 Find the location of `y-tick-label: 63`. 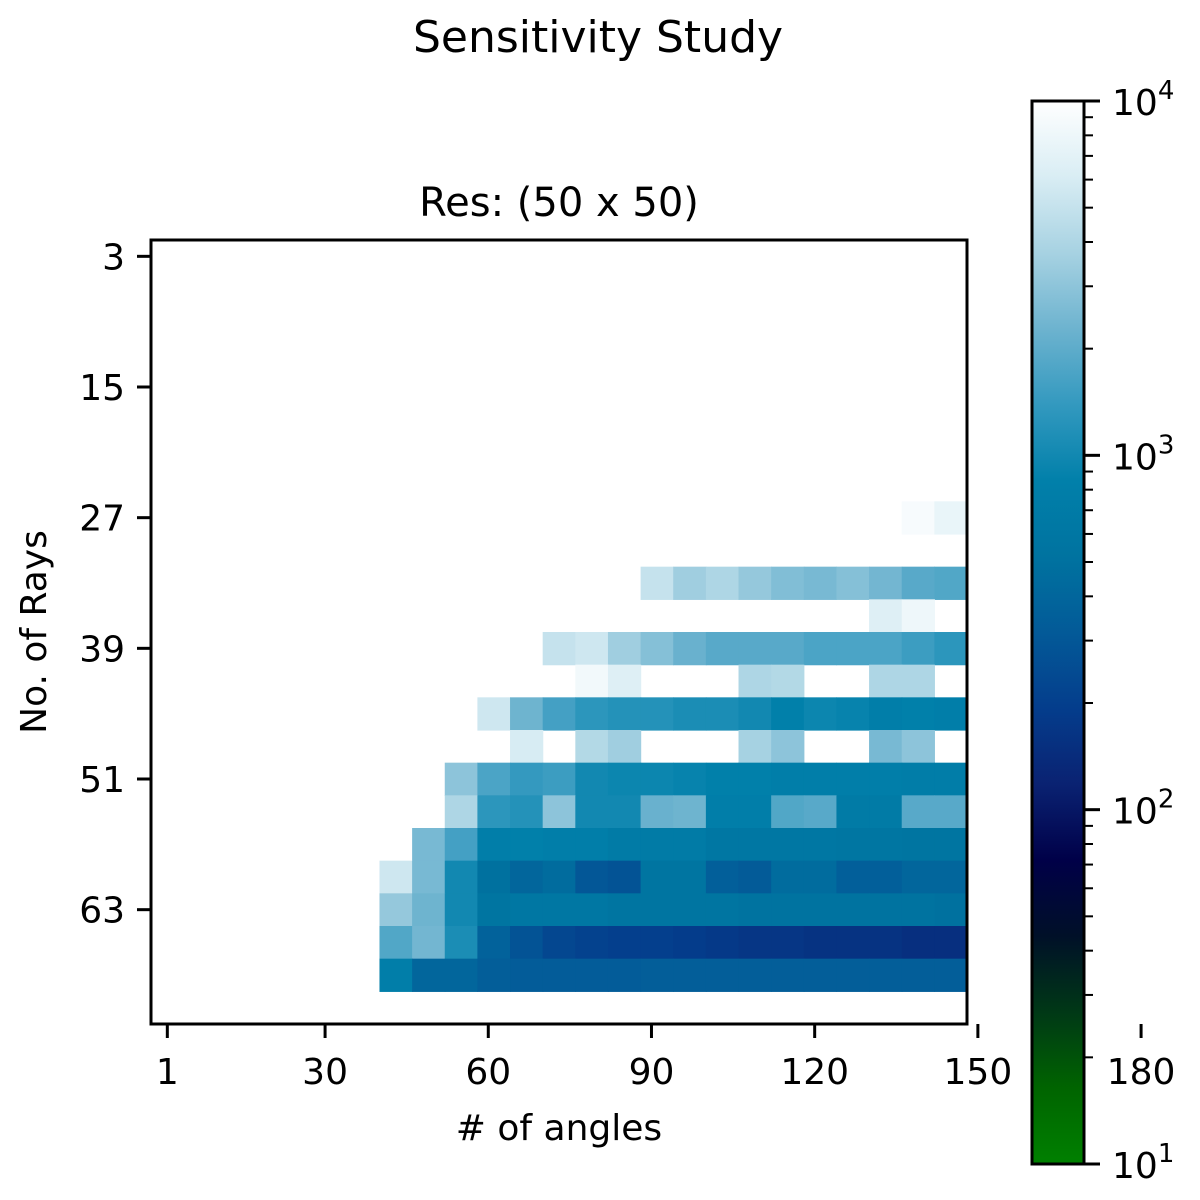

y-tick-label: 63 is located at coordinates (102, 911).